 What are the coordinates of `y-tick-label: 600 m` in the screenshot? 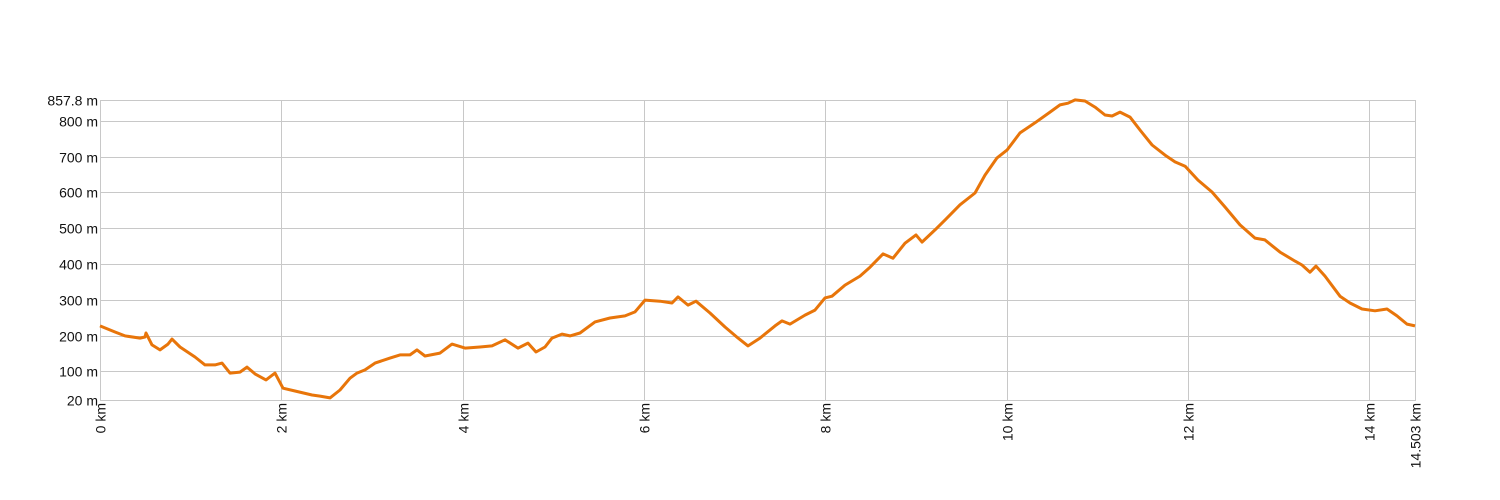 It's located at (78, 193).